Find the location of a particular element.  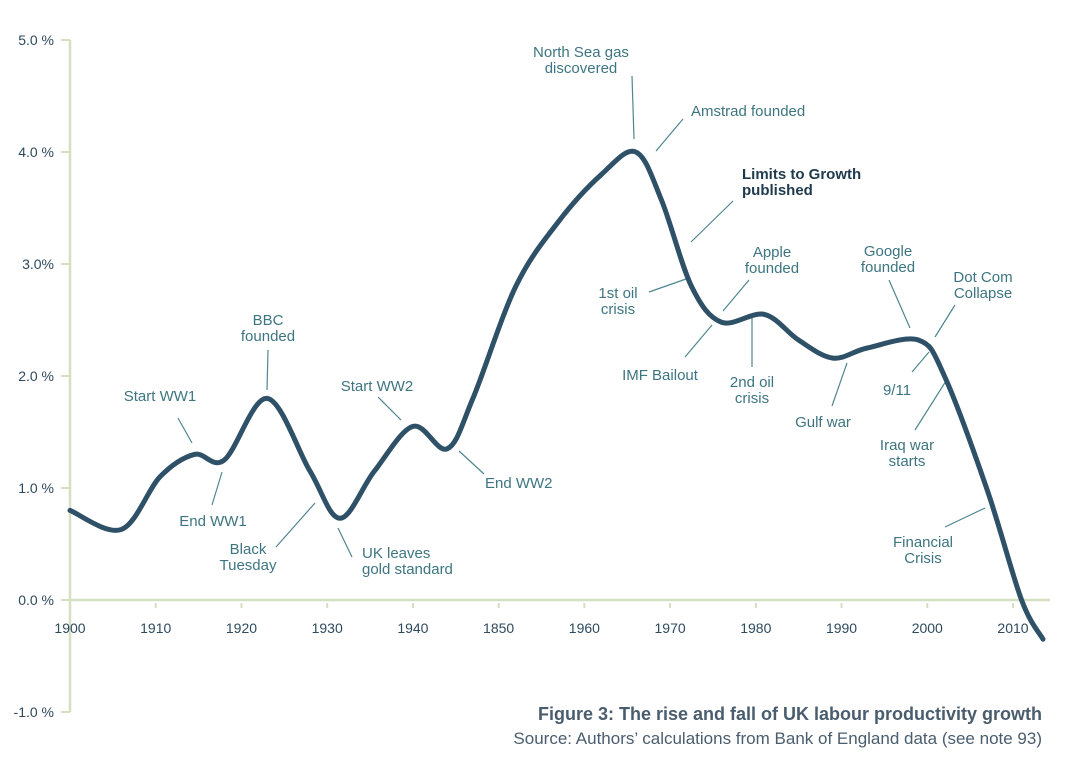

annotation-start-ww2: Start WW2 is located at coordinates (377, 386).